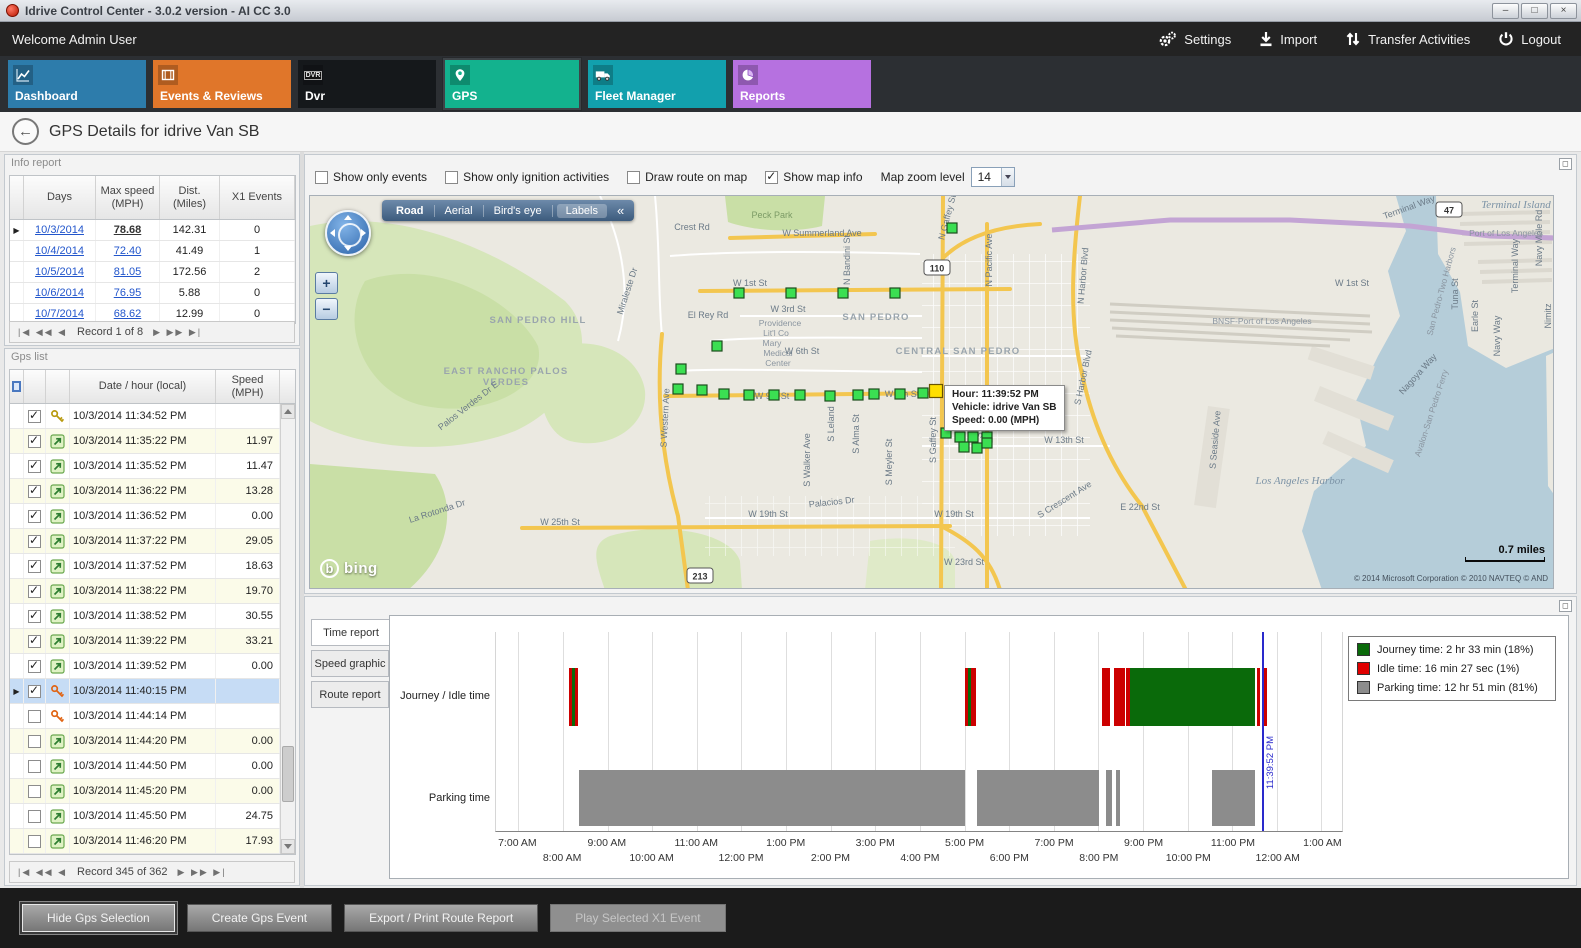  Describe the element at coordinates (152, 313) in the screenshot. I see `table-row: ▶ 10/7/2014 68.62 12.99 0` at that location.